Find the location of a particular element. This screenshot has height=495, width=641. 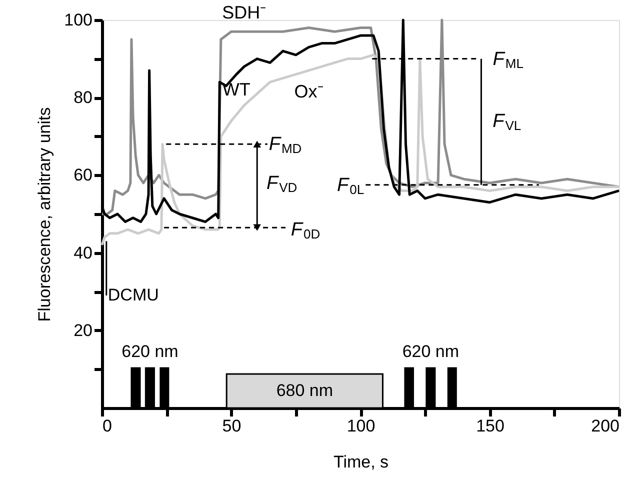

band-label: 680 nm is located at coordinates (305, 390).